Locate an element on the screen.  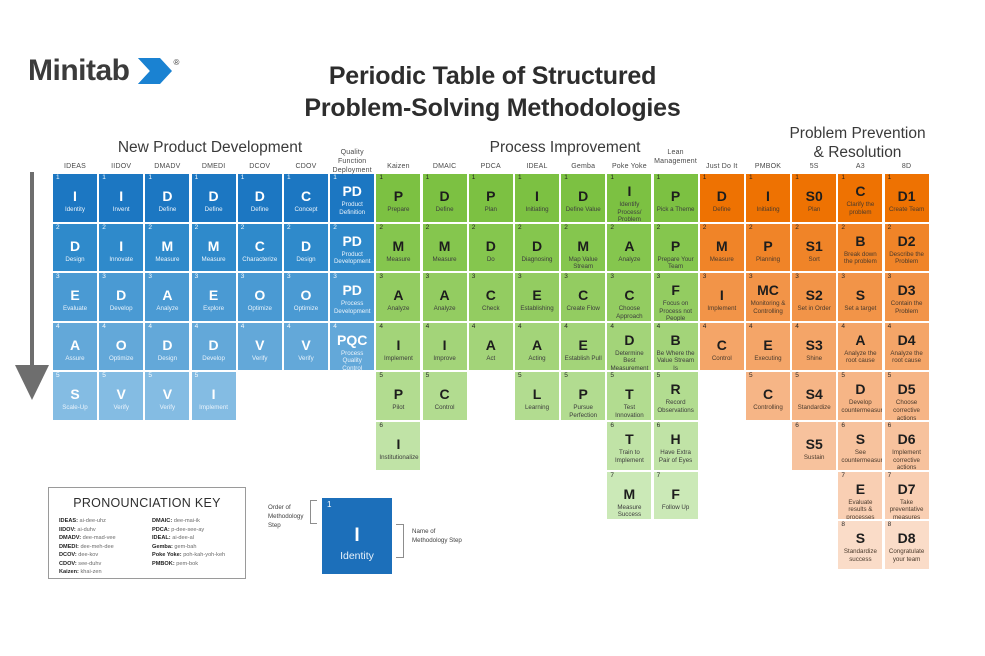
element-cell: 2 D Do is located at coordinates (490, 247).